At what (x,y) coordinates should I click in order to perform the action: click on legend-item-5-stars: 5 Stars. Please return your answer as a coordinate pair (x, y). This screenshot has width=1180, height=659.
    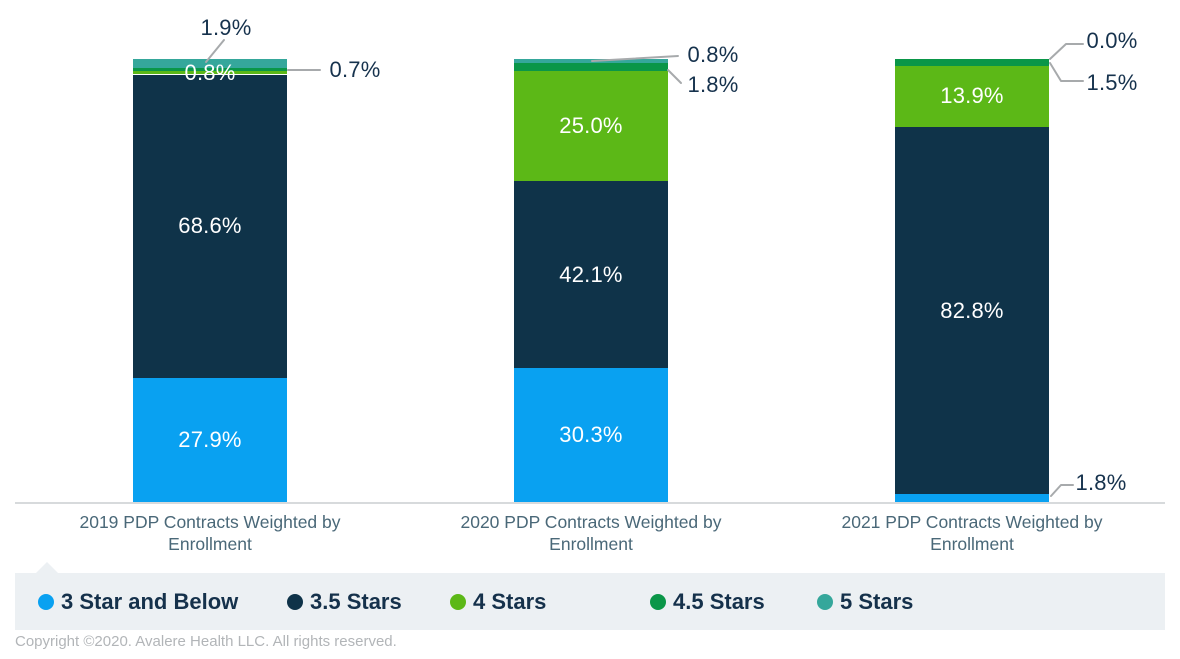
    Looking at the image, I should click on (865, 601).